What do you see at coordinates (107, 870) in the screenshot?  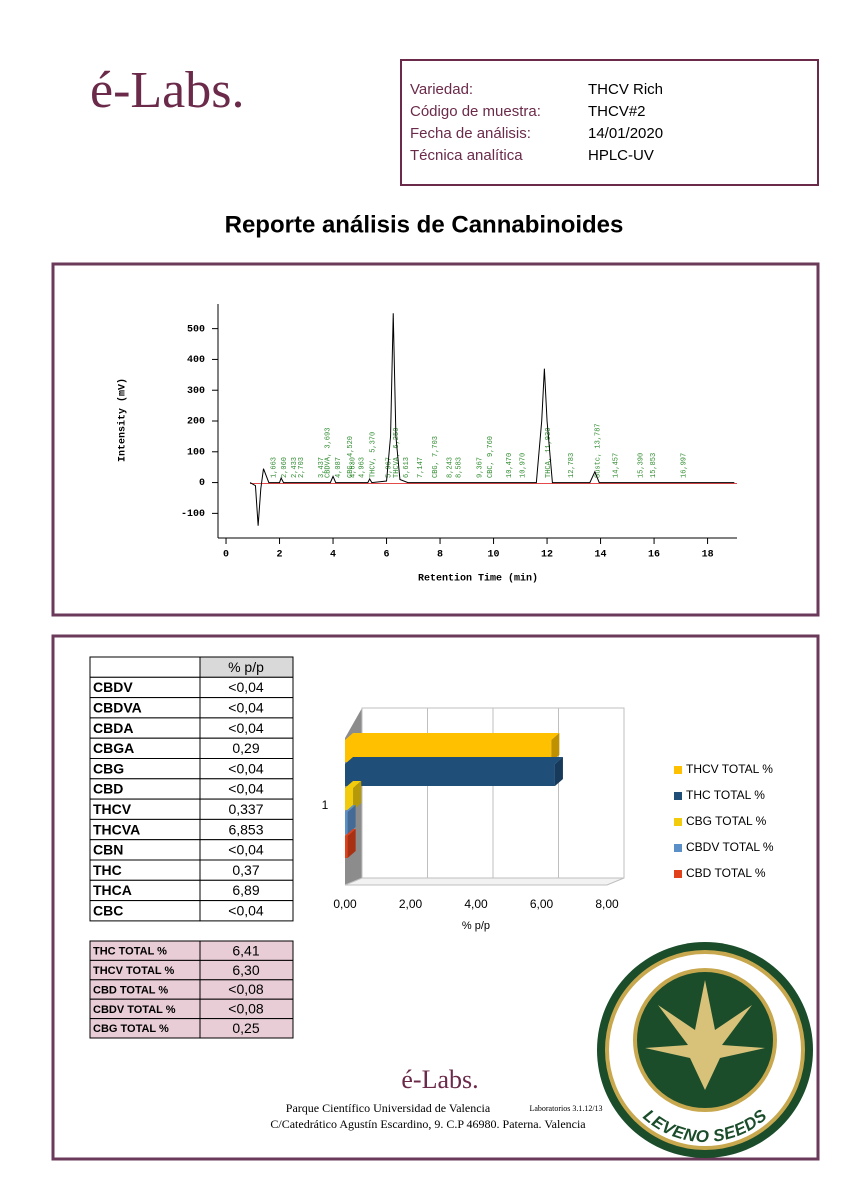 I see `row-name: THC` at bounding box center [107, 870].